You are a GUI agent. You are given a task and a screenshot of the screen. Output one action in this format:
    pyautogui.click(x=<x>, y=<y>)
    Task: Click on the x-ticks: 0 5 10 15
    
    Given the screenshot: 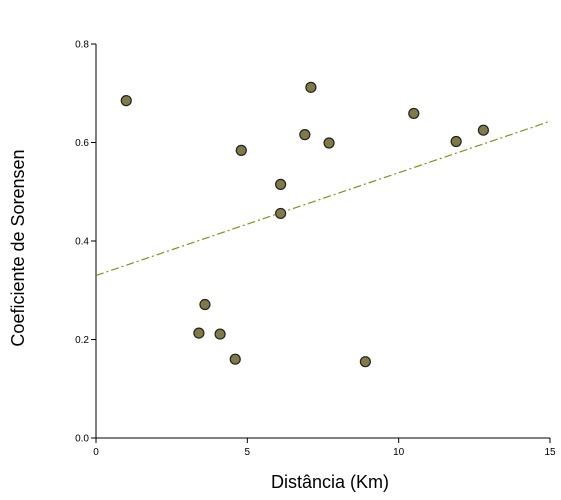 What is the action you would take?
    pyautogui.click(x=324, y=448)
    